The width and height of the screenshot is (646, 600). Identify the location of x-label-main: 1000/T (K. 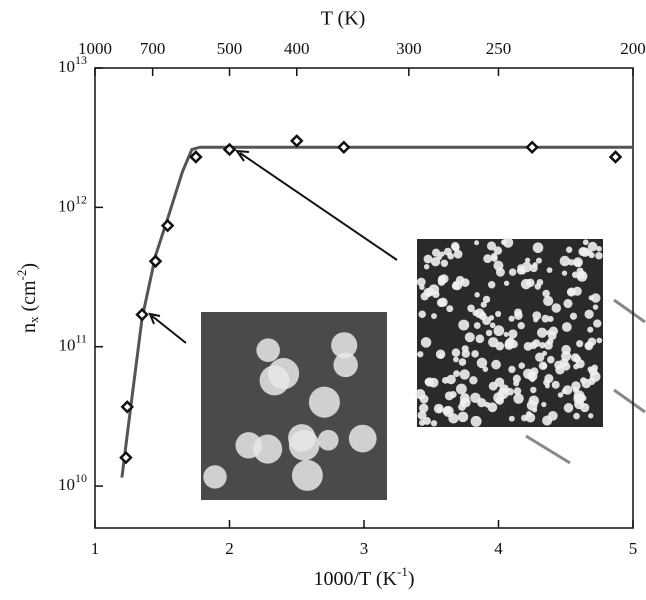
(355, 579).